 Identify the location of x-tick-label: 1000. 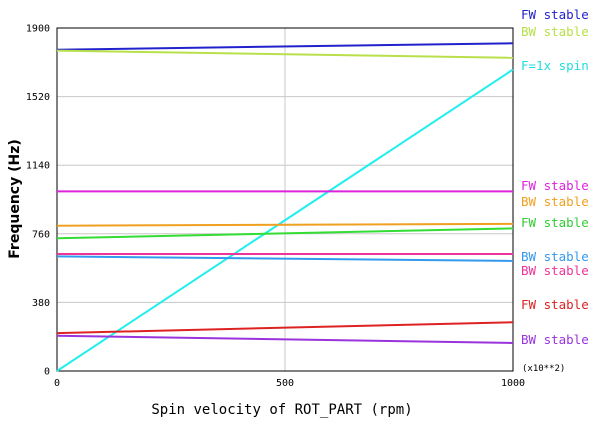
(513, 383).